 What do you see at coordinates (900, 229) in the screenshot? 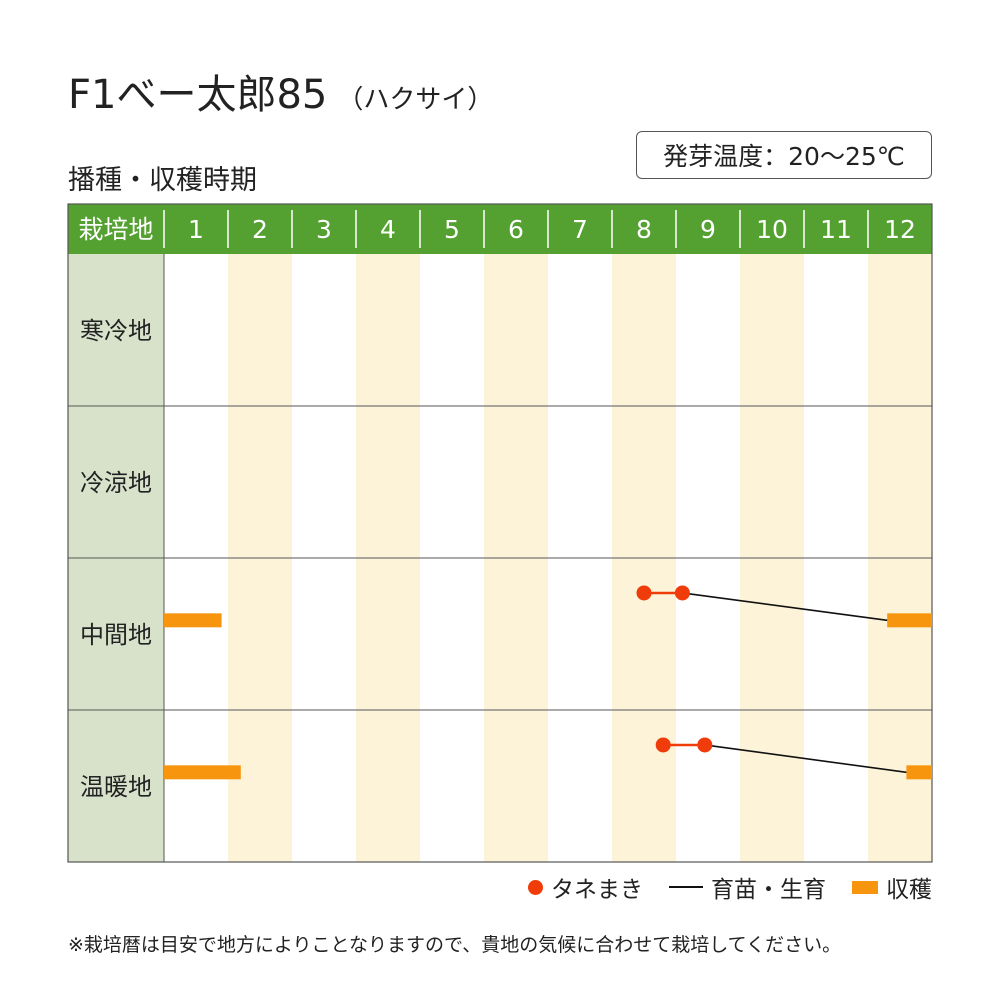
I see `month-label: 12` at bounding box center [900, 229].